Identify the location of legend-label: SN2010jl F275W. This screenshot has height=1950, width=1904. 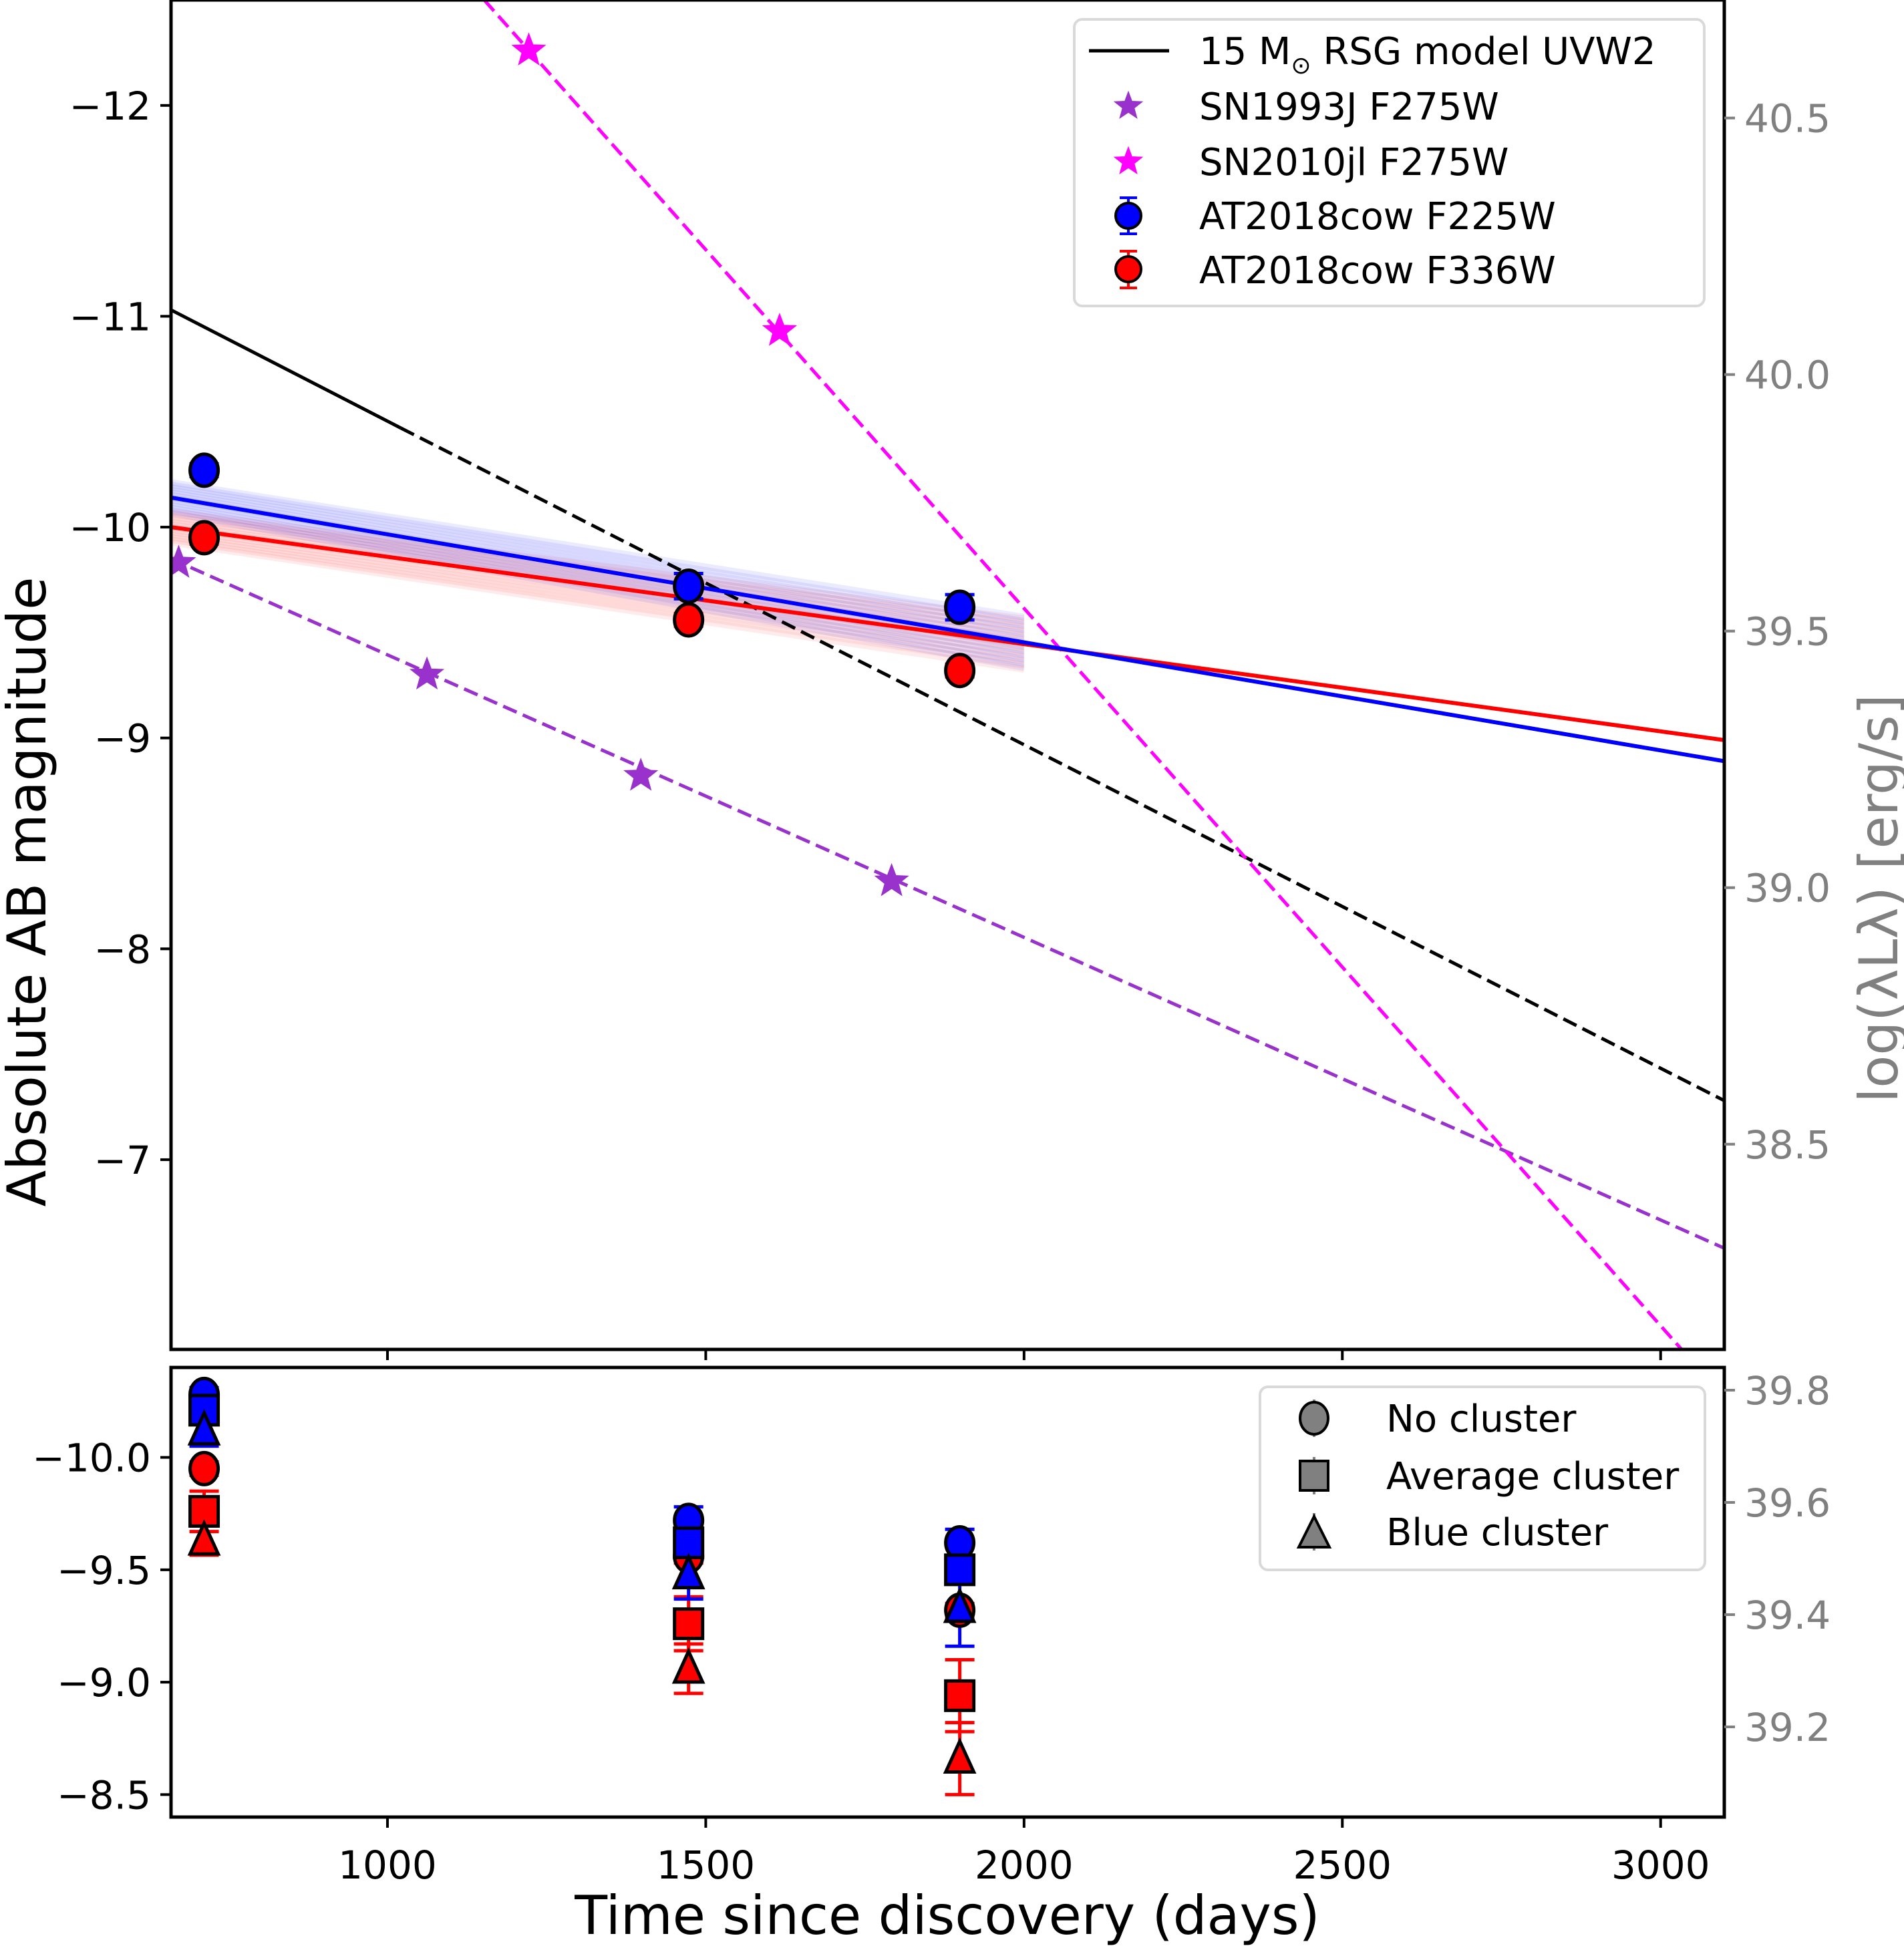
(1354, 163).